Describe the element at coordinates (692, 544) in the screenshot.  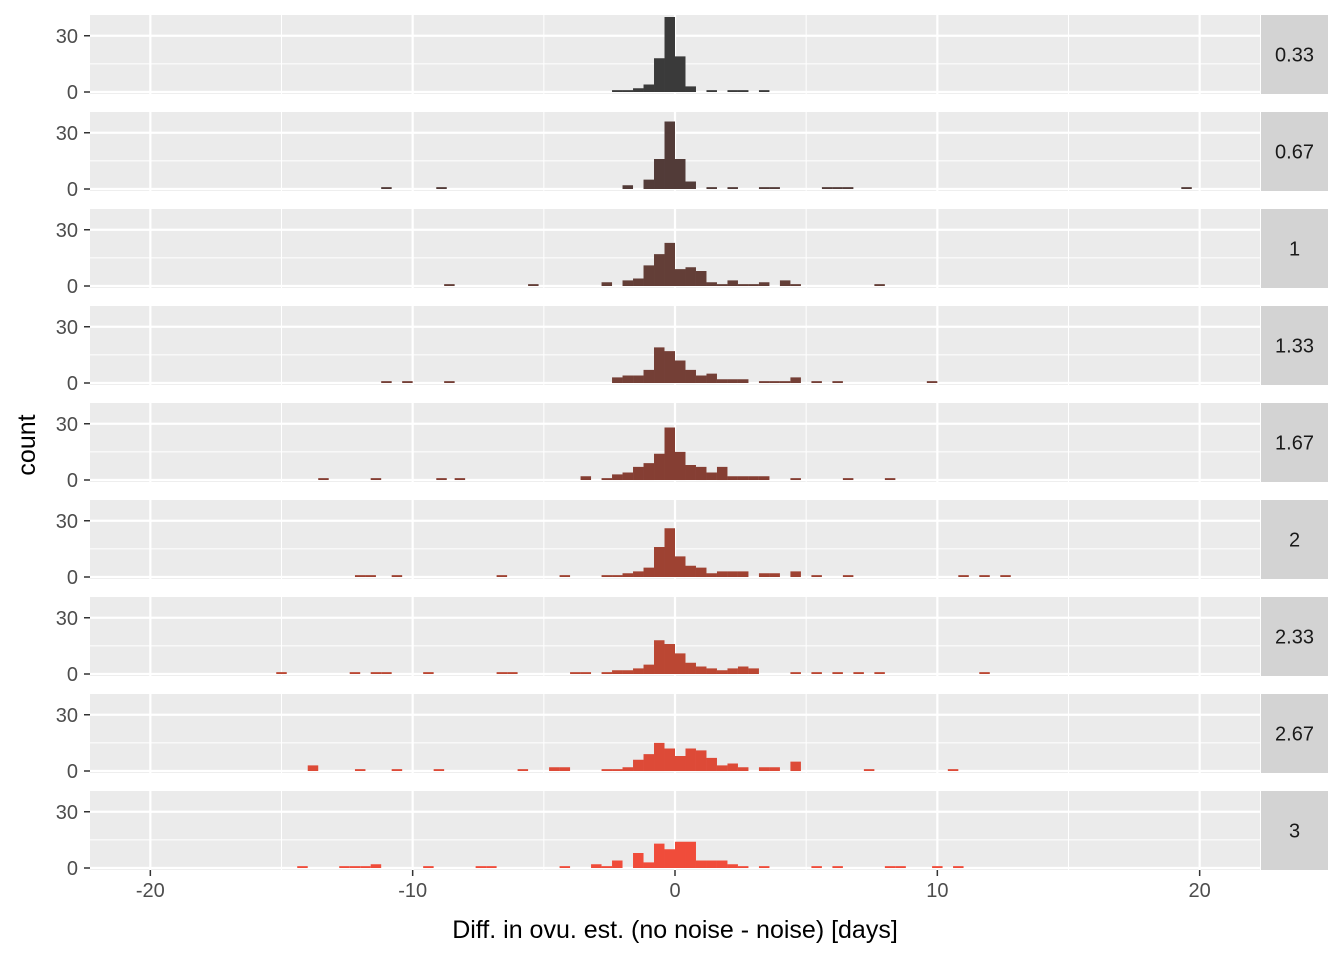
I see `panel-2: 0 30 2` at that location.